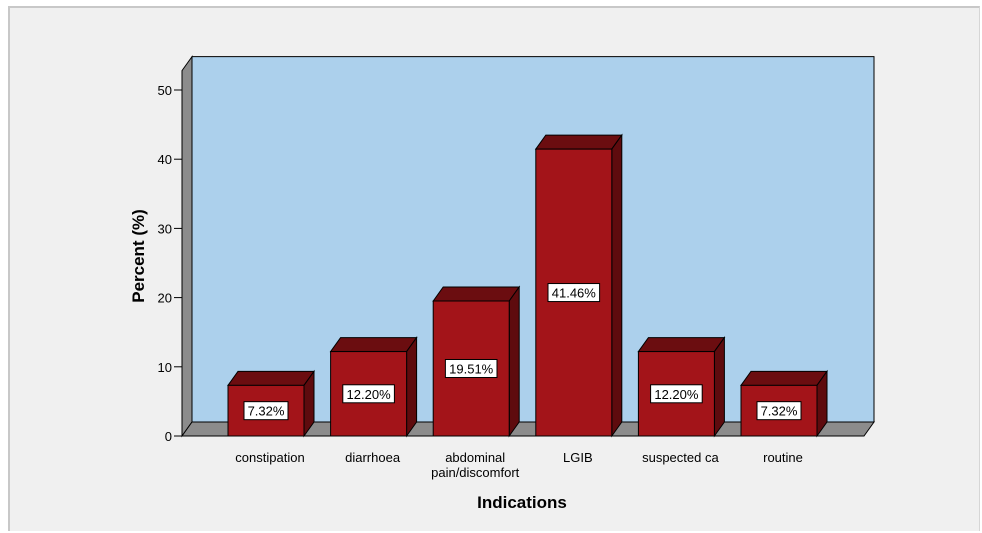  I want to click on x-axis-title: Indications, so click(522, 502).